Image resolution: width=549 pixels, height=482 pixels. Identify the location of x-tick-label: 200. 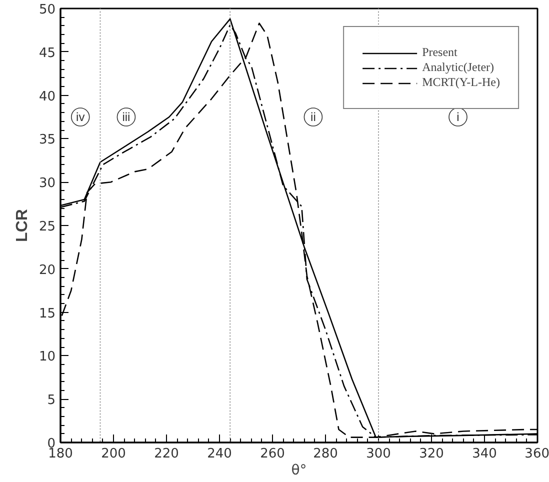
(113, 454).